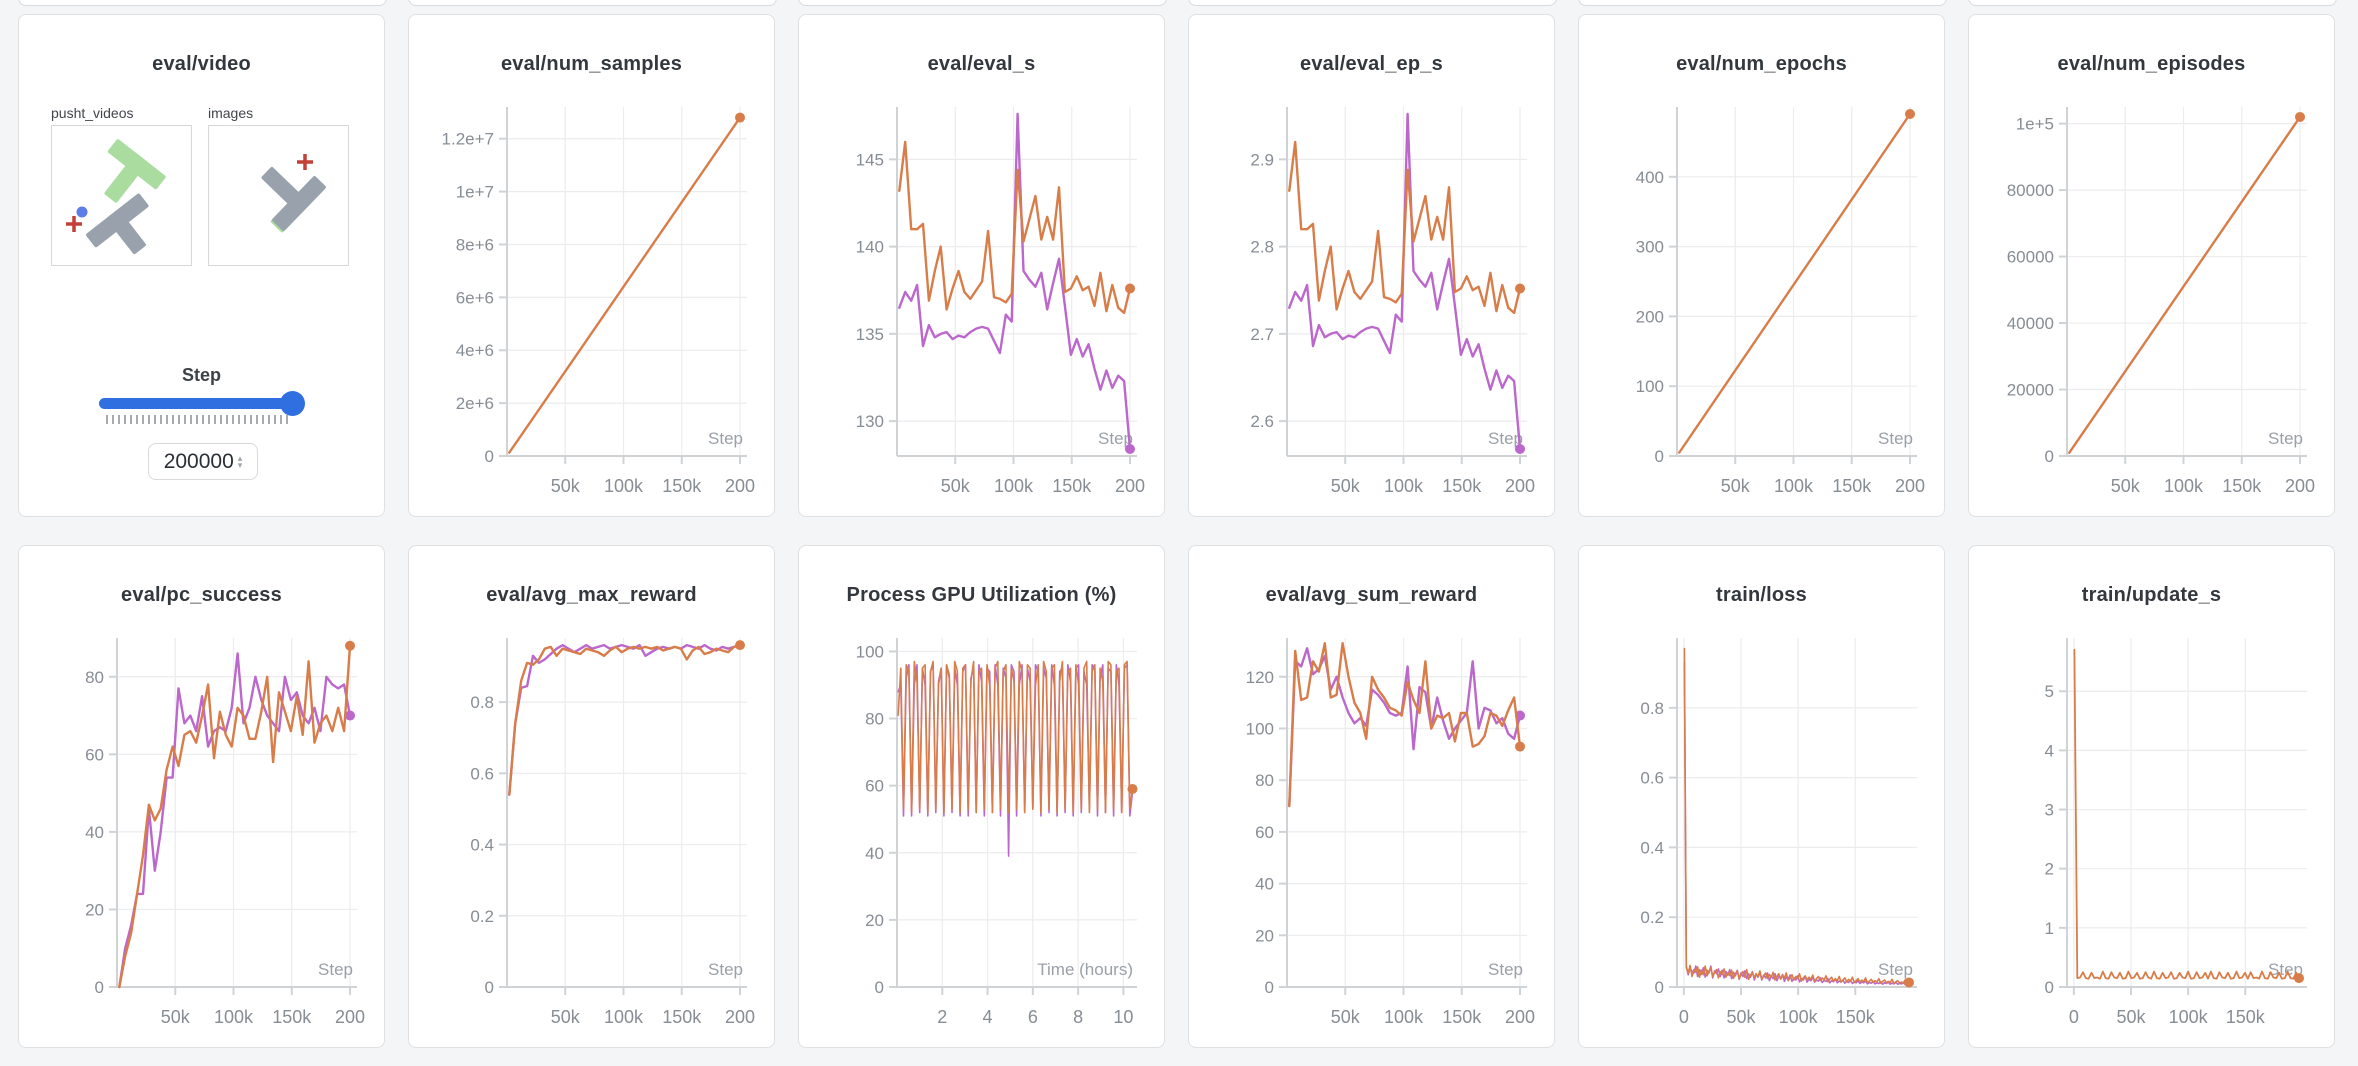  What do you see at coordinates (278, 195) in the screenshot?
I see `images-thumbnail` at bounding box center [278, 195].